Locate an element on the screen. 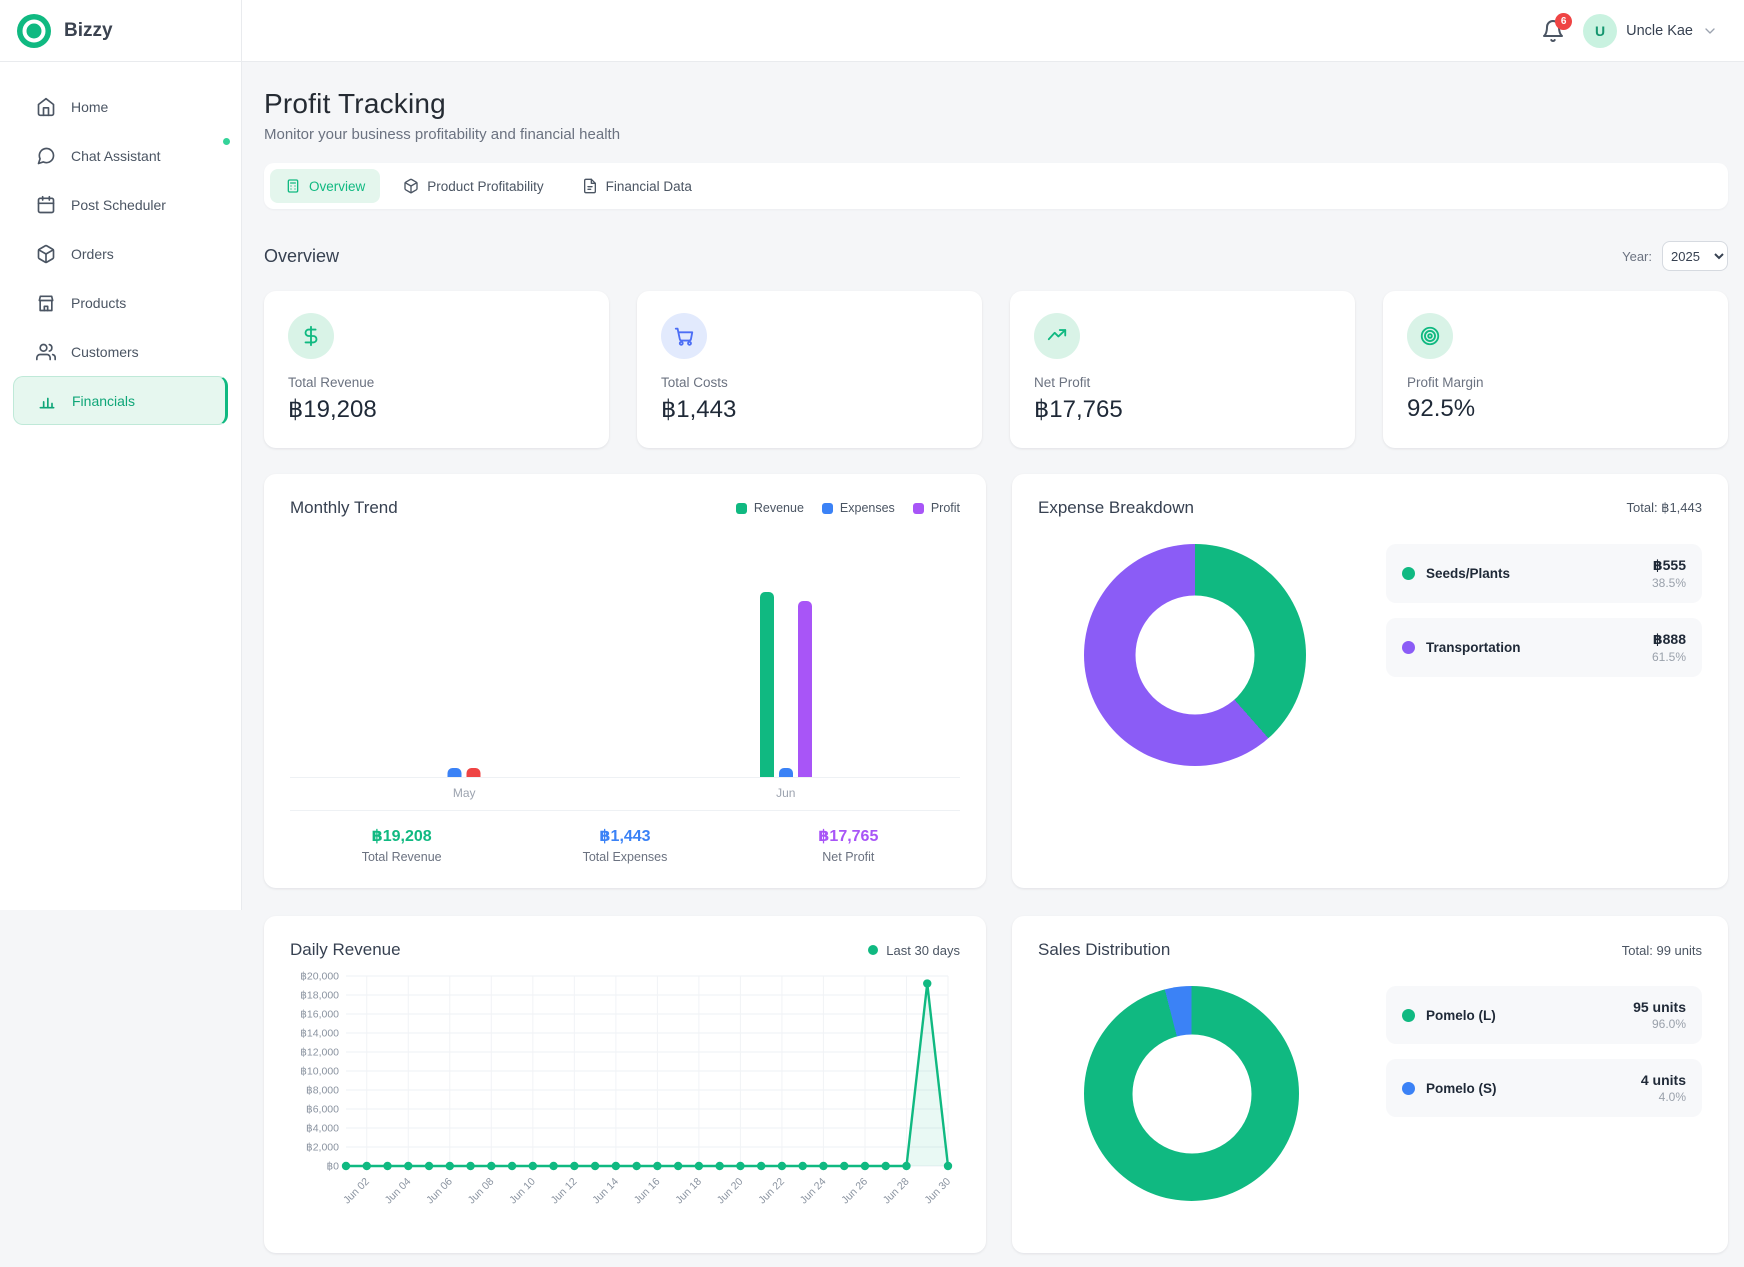 This screenshot has width=1744, height=1267. x-tick-label: Jun 24 is located at coordinates (813, 1191).